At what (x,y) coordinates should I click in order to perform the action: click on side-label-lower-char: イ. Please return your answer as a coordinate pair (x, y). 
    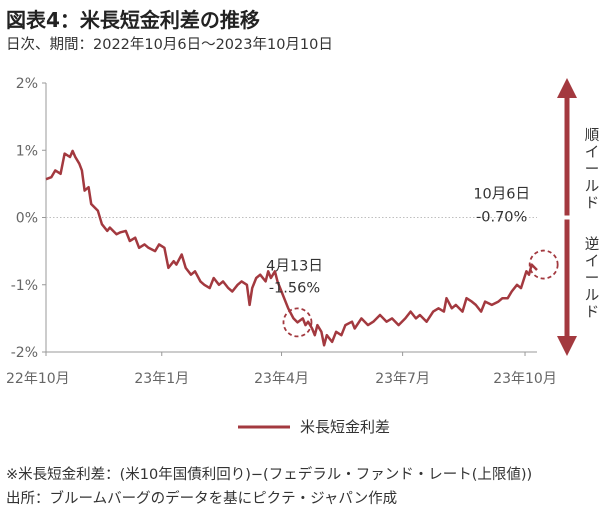
    Looking at the image, I should click on (592, 262).